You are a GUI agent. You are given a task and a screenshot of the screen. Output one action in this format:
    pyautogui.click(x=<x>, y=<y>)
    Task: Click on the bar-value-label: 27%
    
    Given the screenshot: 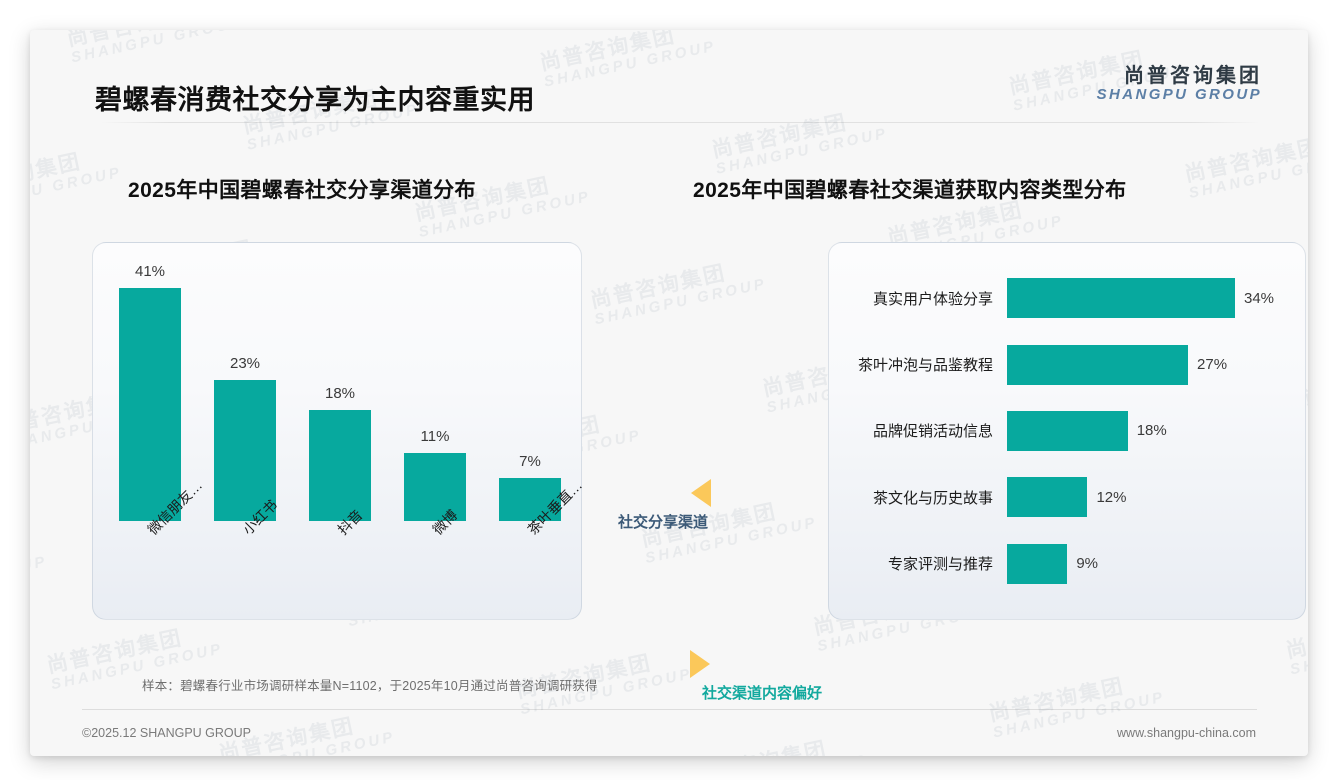 What is the action you would take?
    pyautogui.click(x=1212, y=365)
    